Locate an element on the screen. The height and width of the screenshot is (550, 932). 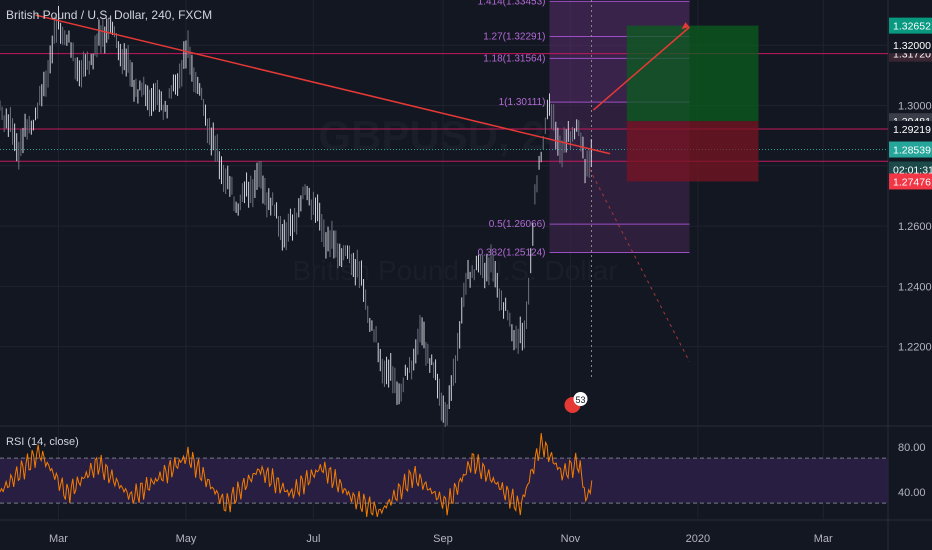
time-tick-label: Jul is located at coordinates (313, 539).